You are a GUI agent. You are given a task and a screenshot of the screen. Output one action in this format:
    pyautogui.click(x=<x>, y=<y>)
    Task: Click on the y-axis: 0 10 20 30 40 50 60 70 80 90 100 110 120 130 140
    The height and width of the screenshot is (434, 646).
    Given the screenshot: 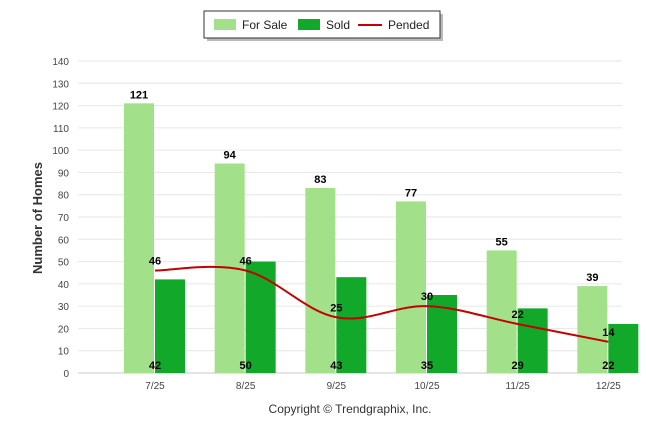 What is the action you would take?
    pyautogui.click(x=60, y=218)
    